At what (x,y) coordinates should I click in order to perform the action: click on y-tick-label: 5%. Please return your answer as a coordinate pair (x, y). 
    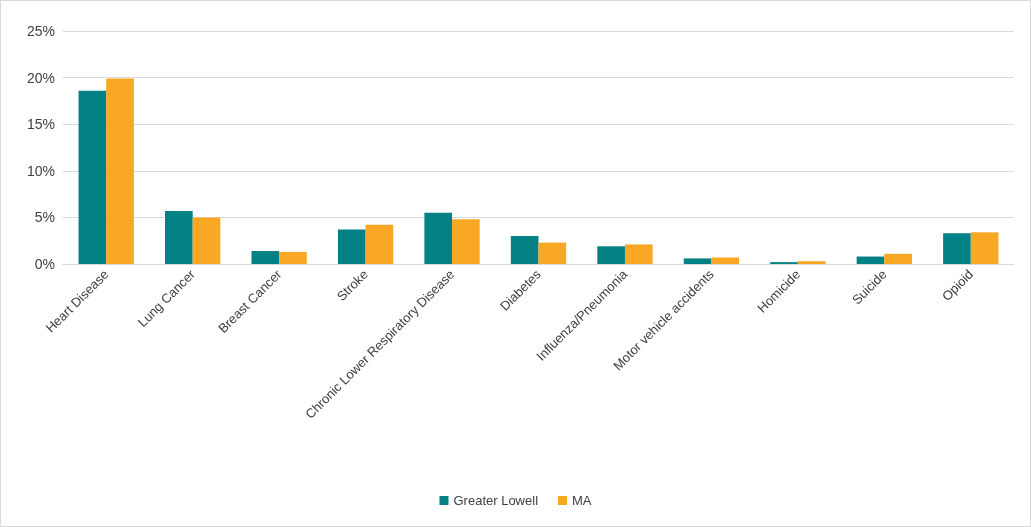
    Looking at the image, I should click on (44, 217).